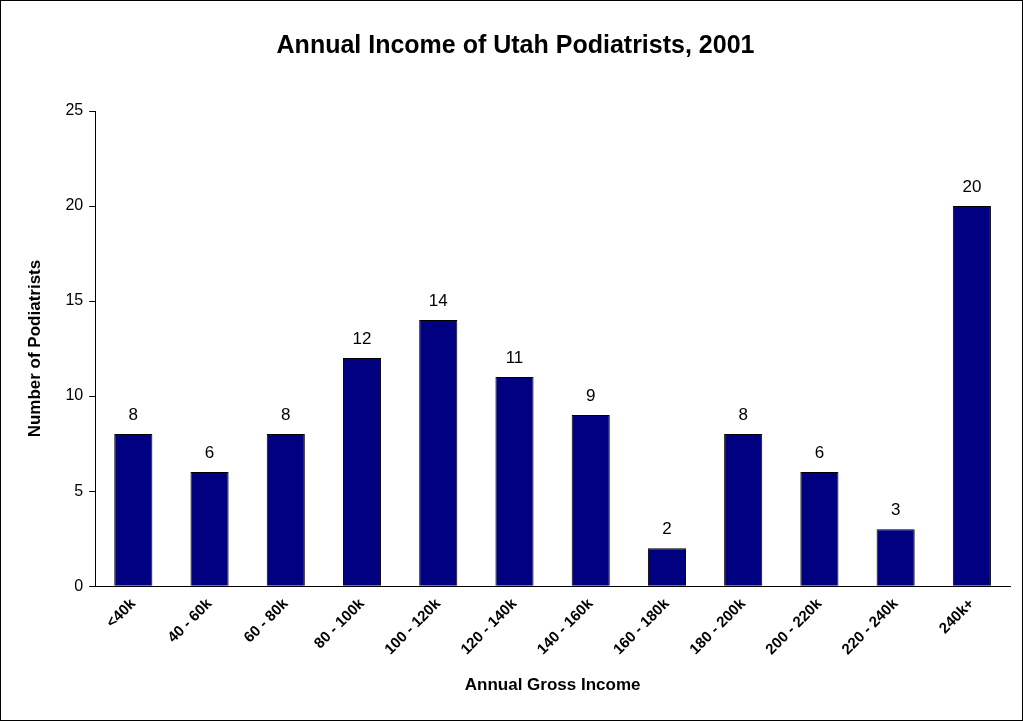 The width and height of the screenshot is (1023, 721). What do you see at coordinates (74, 110) in the screenshot?
I see `y-tick-label: 25` at bounding box center [74, 110].